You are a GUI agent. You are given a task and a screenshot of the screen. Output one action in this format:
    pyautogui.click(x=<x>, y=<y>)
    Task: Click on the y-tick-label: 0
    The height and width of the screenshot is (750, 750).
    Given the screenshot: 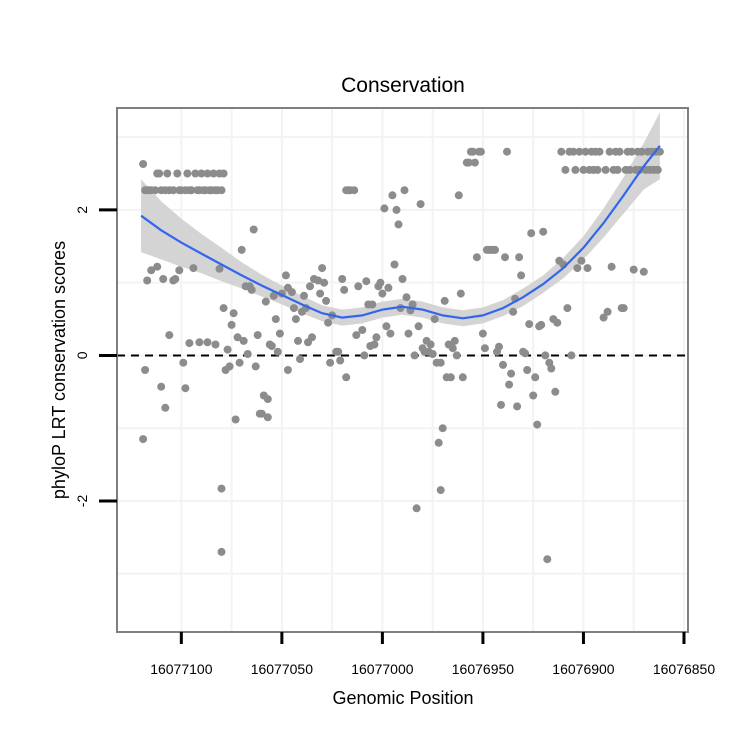 What is the action you would take?
    pyautogui.click(x=82, y=355)
    